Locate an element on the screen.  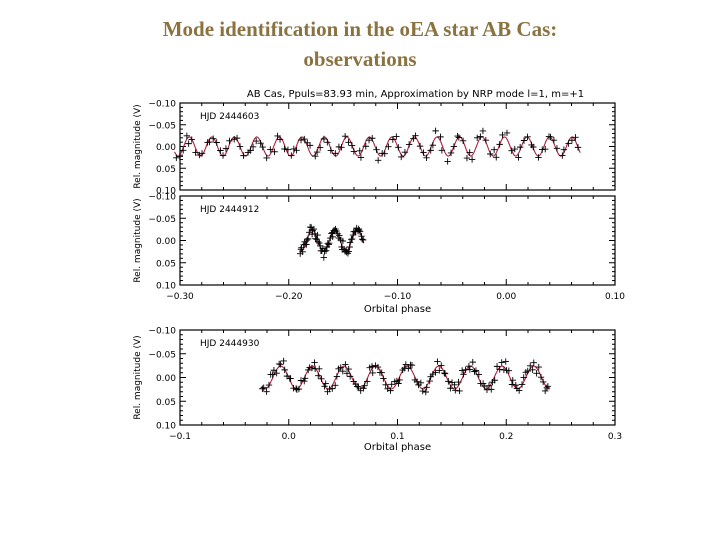
y-axis-label: Rel. magnitude (V) is located at coordinates (138, 146).